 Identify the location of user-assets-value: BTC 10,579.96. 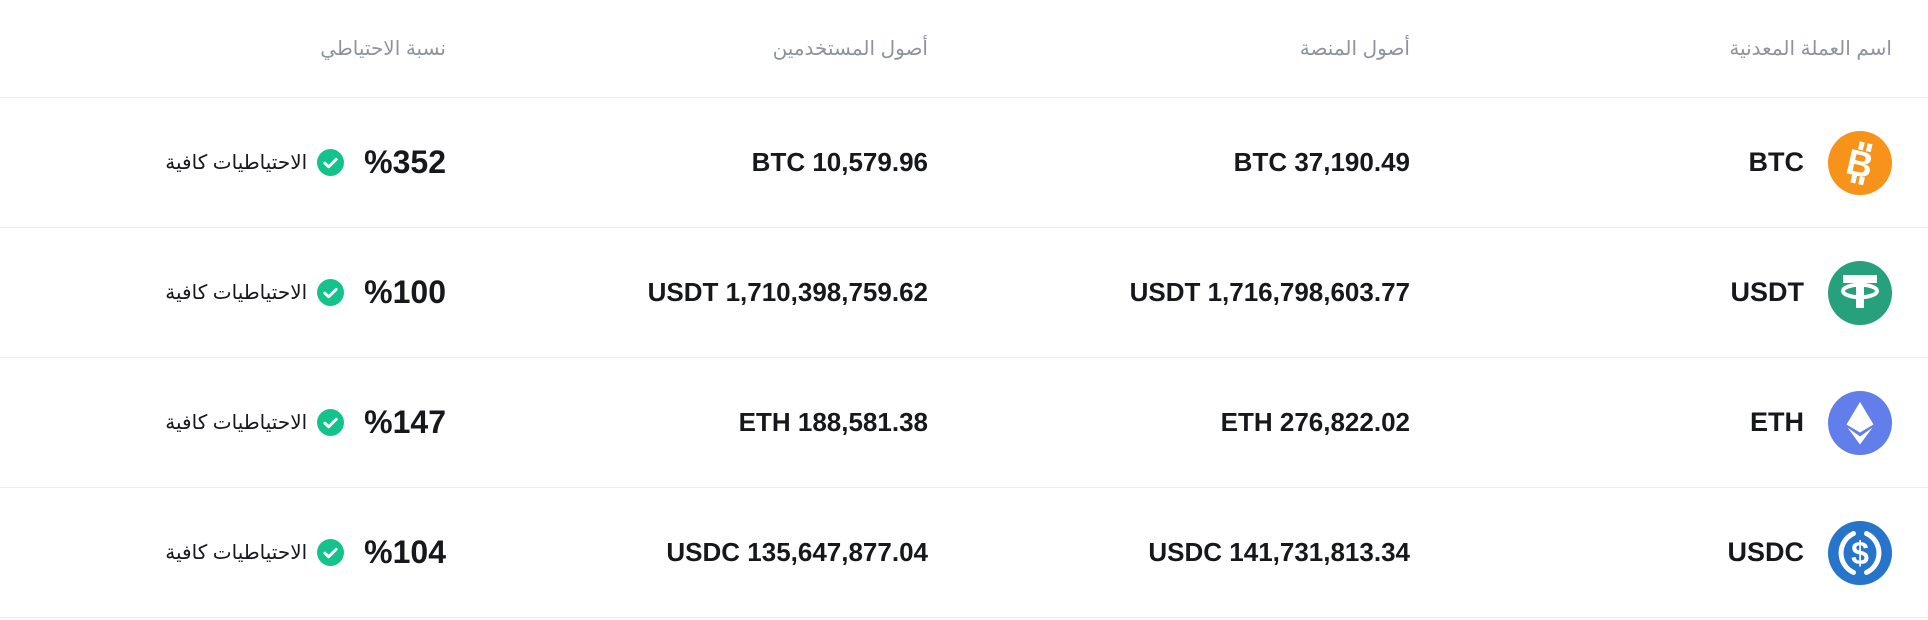
(839, 162).